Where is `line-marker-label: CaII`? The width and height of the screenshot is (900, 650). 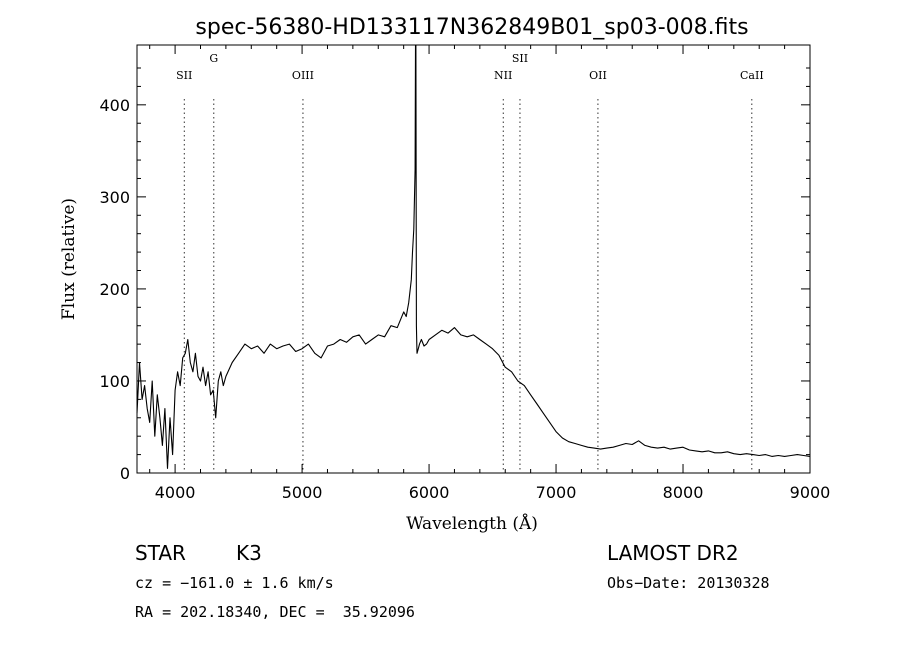
line-marker-label: CaII is located at coordinates (752, 75).